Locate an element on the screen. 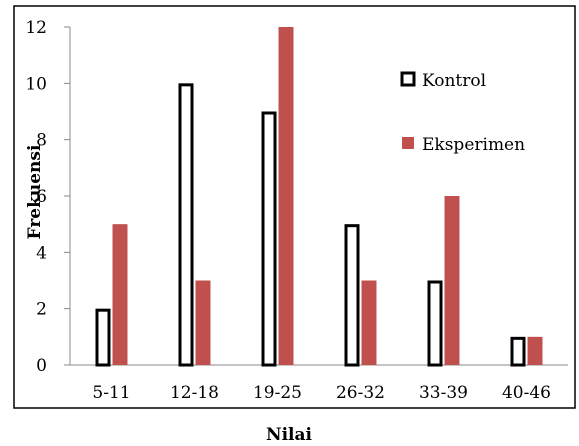 This screenshot has width=579, height=446. y-axis-title: Frekuensi is located at coordinates (35, 191).